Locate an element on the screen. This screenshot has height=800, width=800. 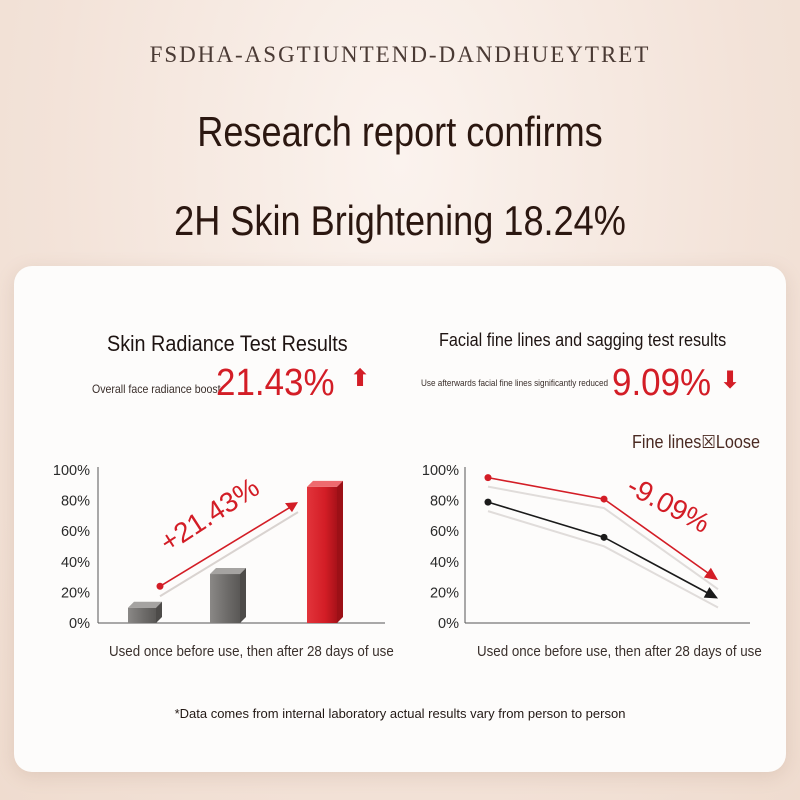
right-chart-legend: Fine lines☒Loose is located at coordinates (696, 442).